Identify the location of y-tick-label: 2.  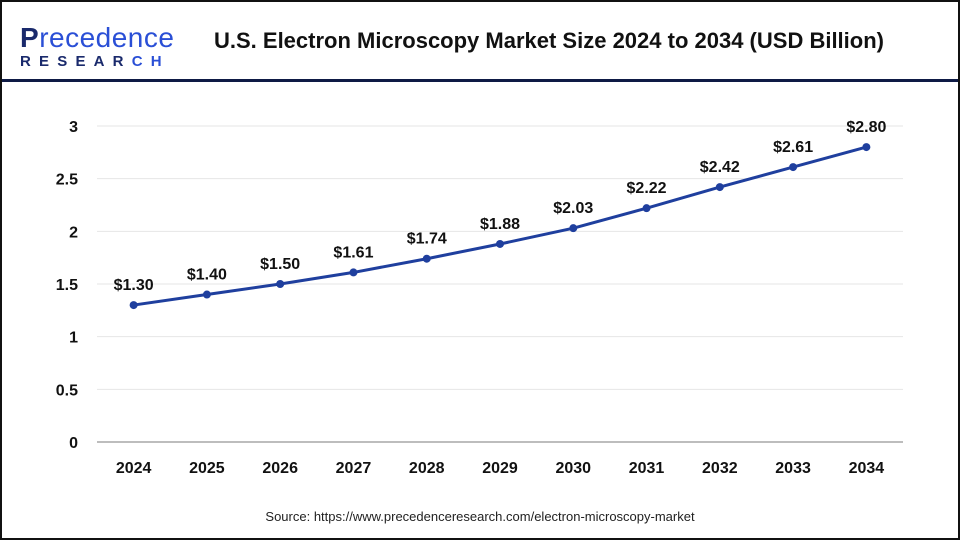
(73, 232).